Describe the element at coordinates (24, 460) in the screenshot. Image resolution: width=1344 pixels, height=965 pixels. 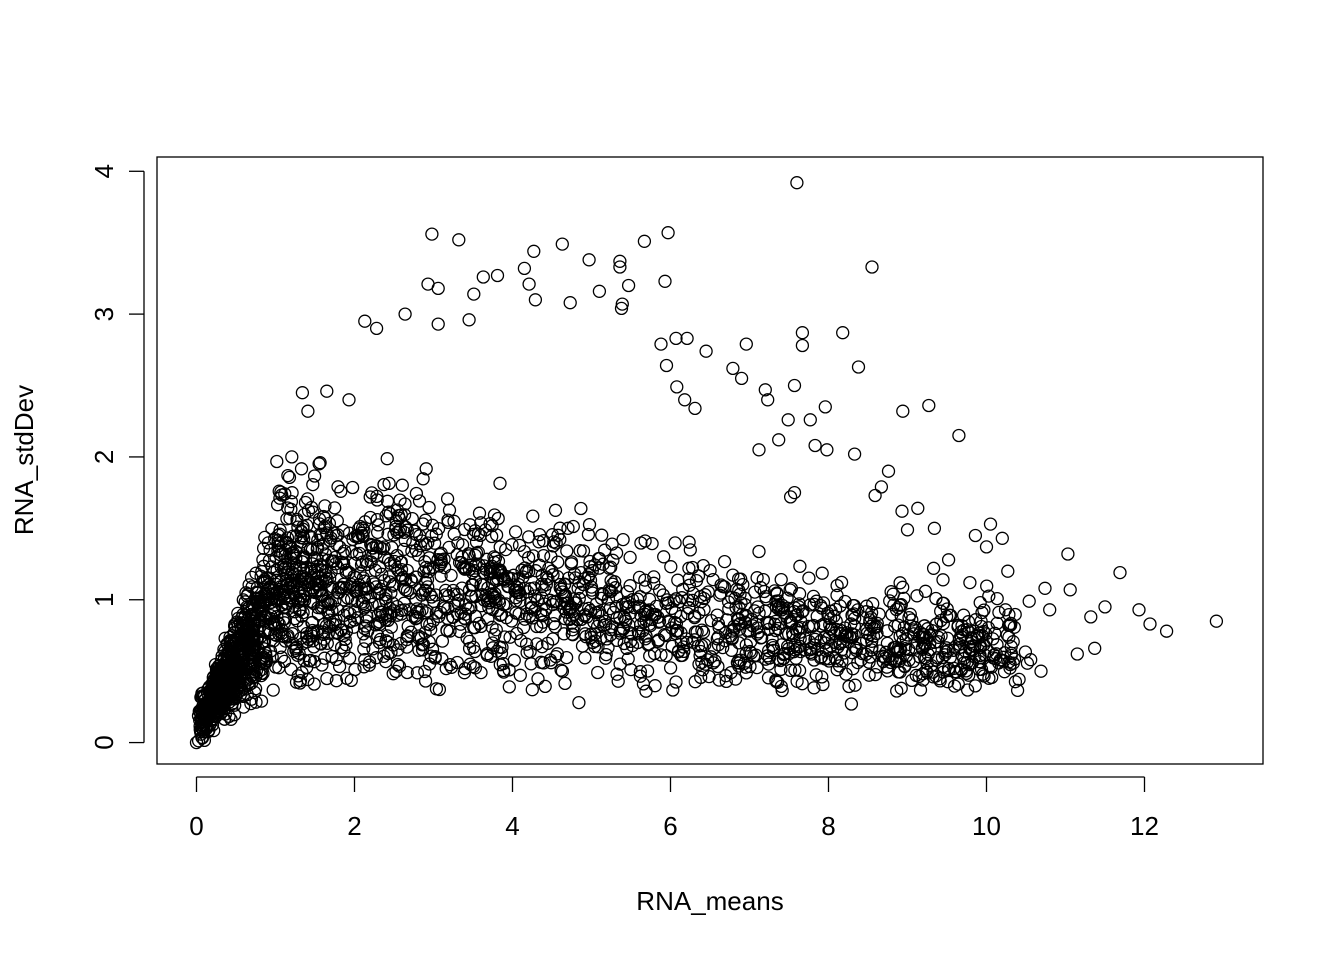
I see `y-axis-label: RNA_stdDev` at that location.